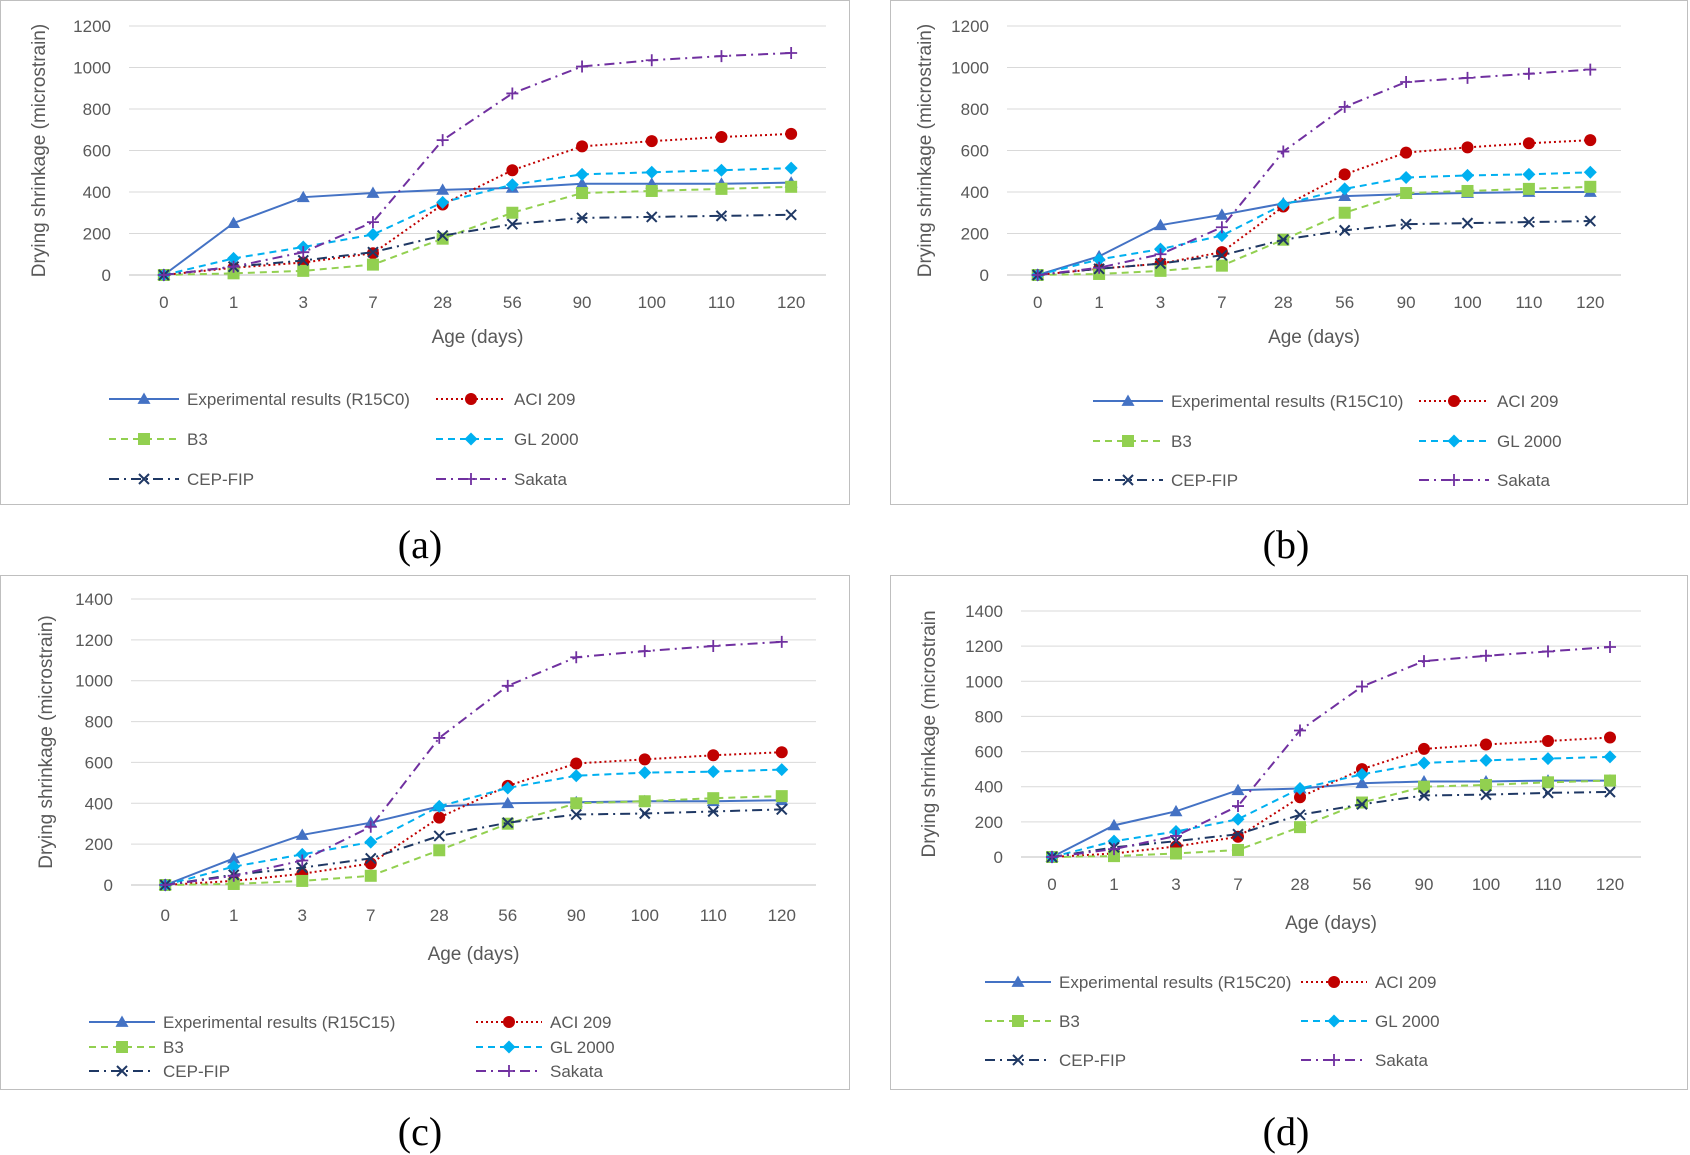 The height and width of the screenshot is (1155, 1690). Describe the element at coordinates (546, 439) in the screenshot. I see `legend-label: GL 2000` at that location.